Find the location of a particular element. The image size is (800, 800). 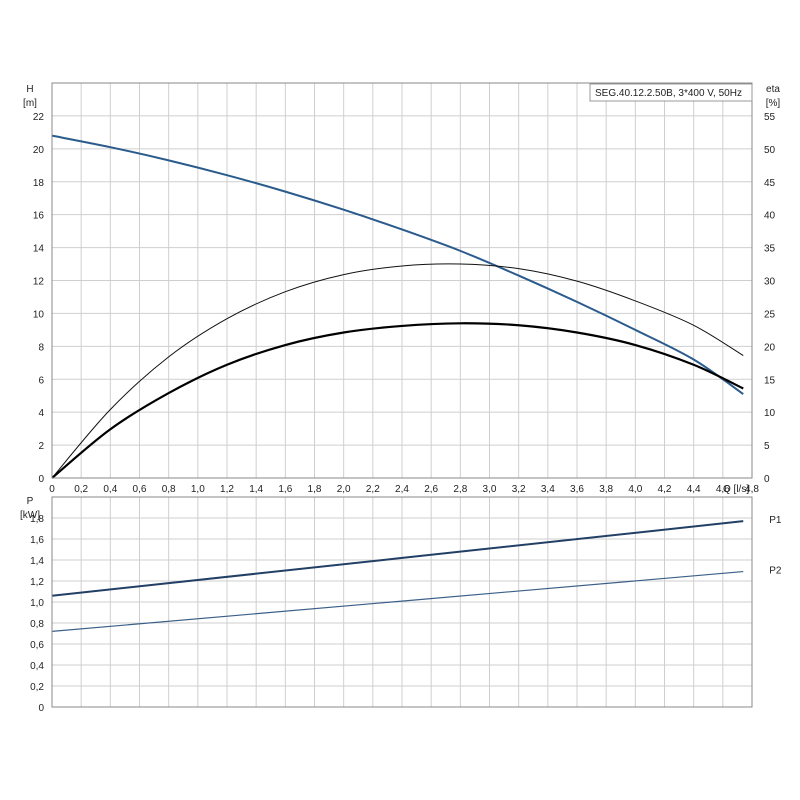

x-tick-label: 1,4 is located at coordinates (256, 489).